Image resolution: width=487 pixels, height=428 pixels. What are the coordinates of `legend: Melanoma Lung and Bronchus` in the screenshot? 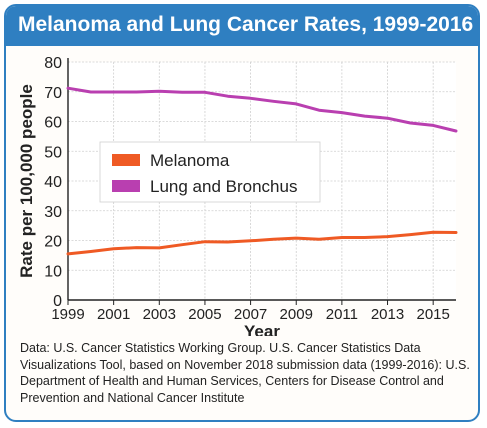 It's located at (210, 172).